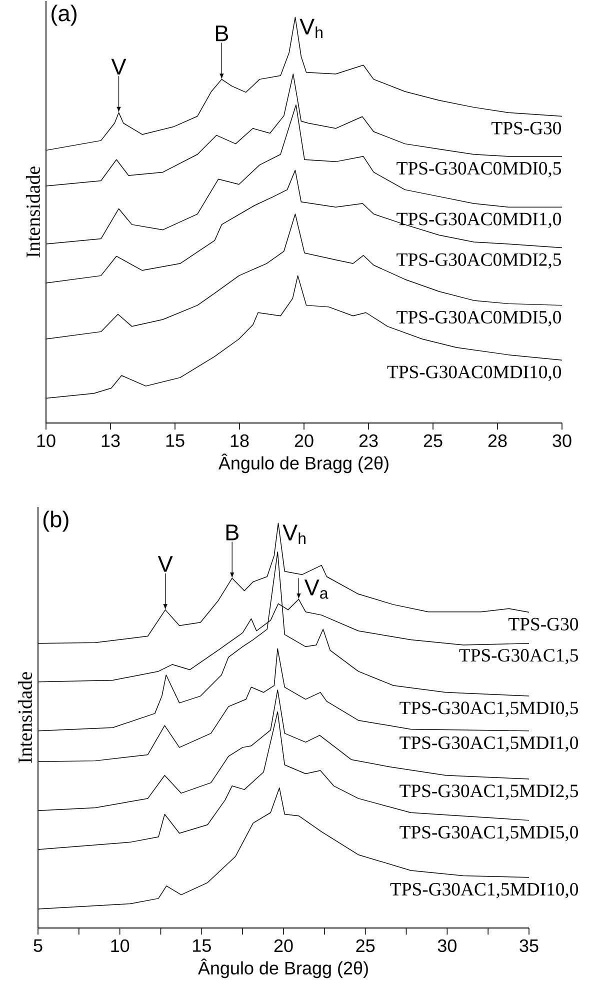  I want to click on series-label: TPS-G30AC0MDI1,0, so click(478, 220).